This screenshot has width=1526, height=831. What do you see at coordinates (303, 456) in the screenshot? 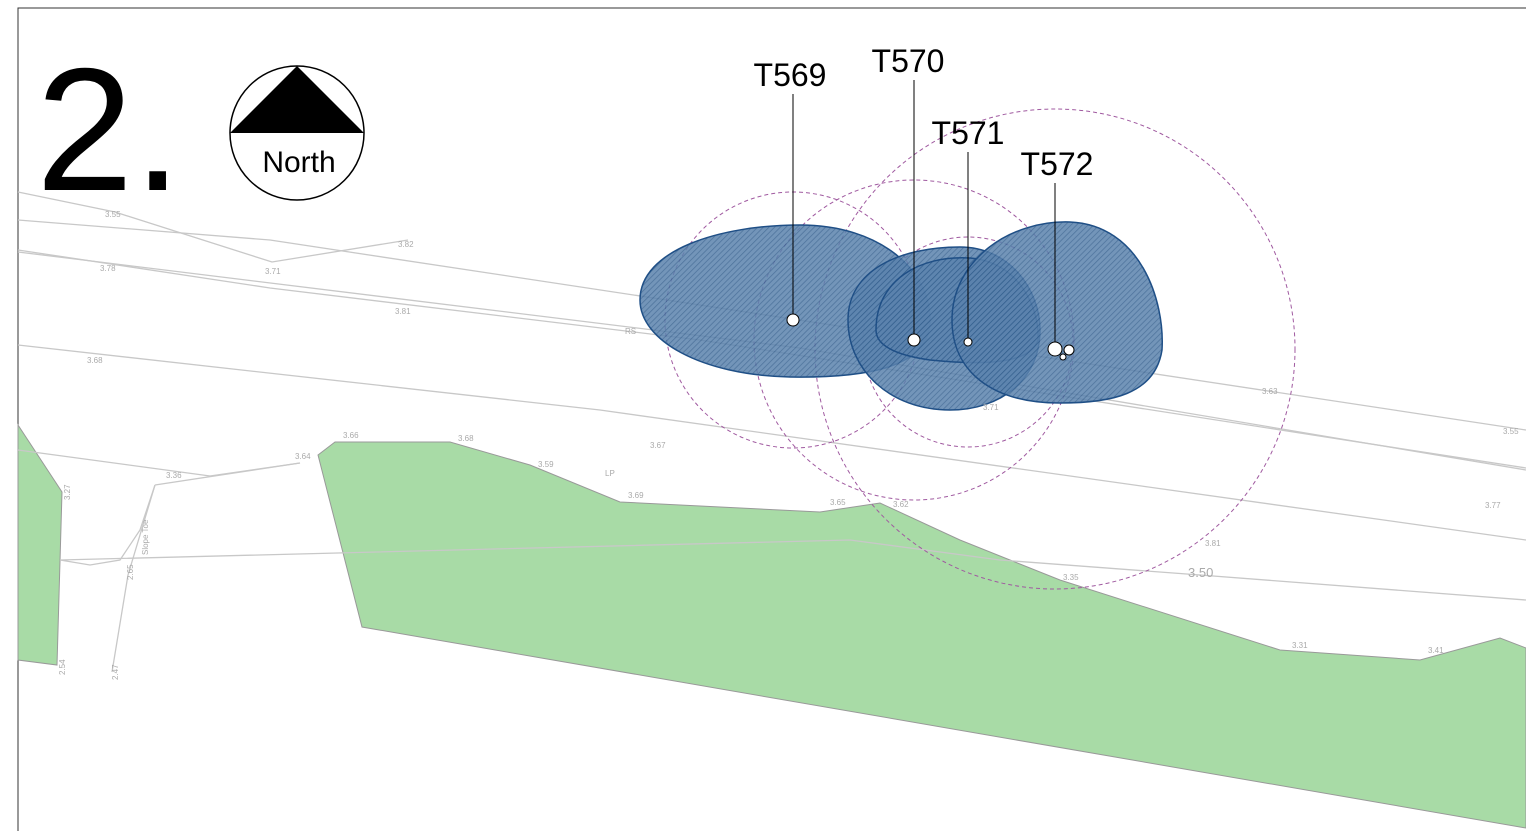
I see `spot-level: 3.64` at bounding box center [303, 456].